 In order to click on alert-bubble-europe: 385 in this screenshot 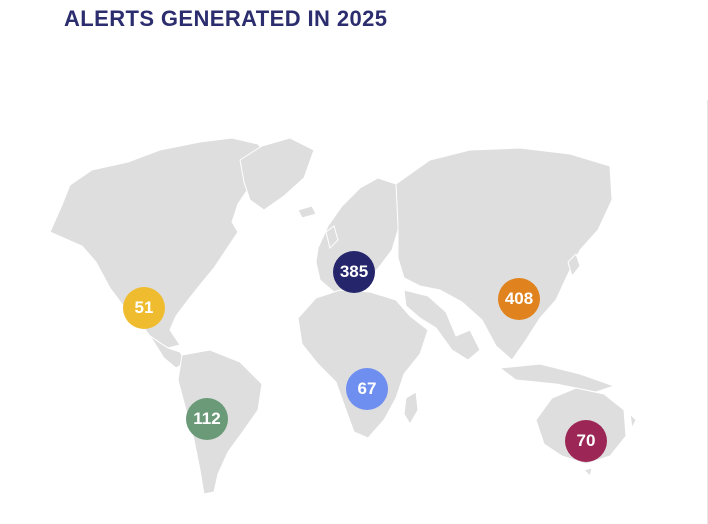, I will do `click(354, 272)`.